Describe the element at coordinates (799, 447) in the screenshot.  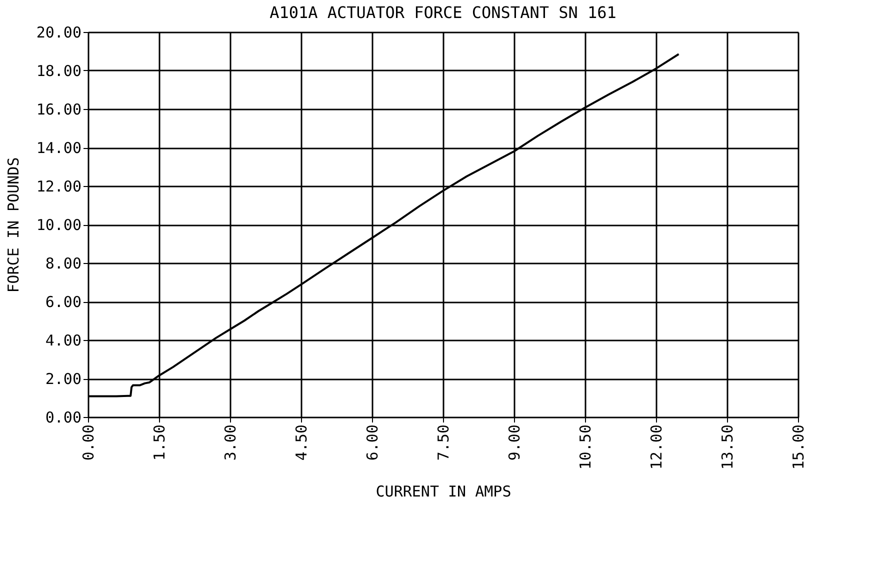
I see `x-tick-label: 15.00` at that location.